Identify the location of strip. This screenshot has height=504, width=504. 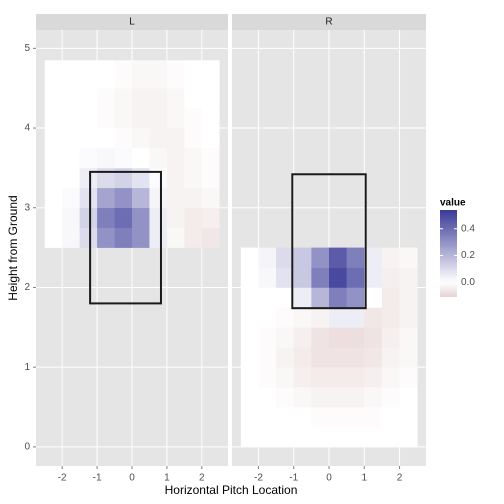
(329, 22).